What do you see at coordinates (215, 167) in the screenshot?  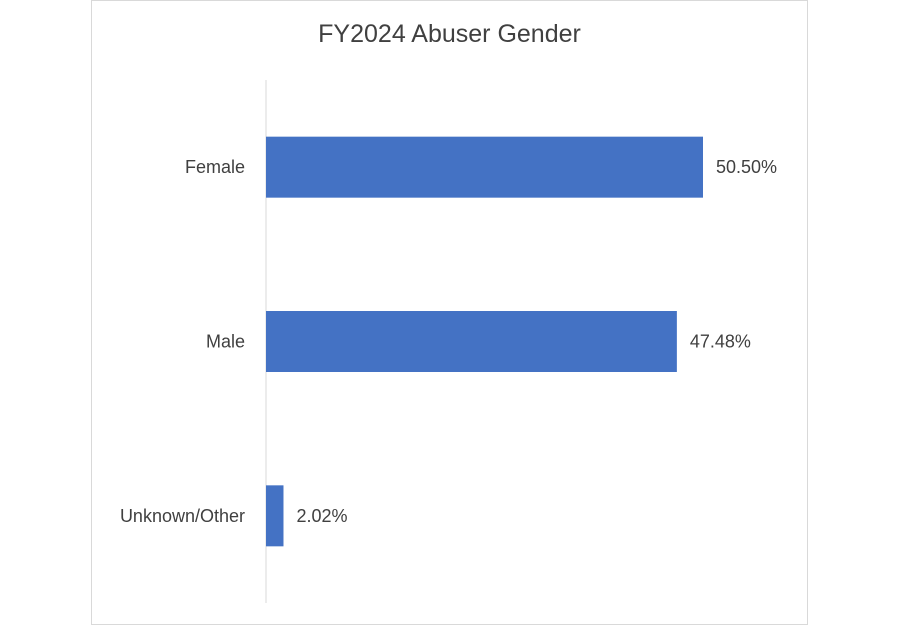 I see `category-label-female: Female` at bounding box center [215, 167].